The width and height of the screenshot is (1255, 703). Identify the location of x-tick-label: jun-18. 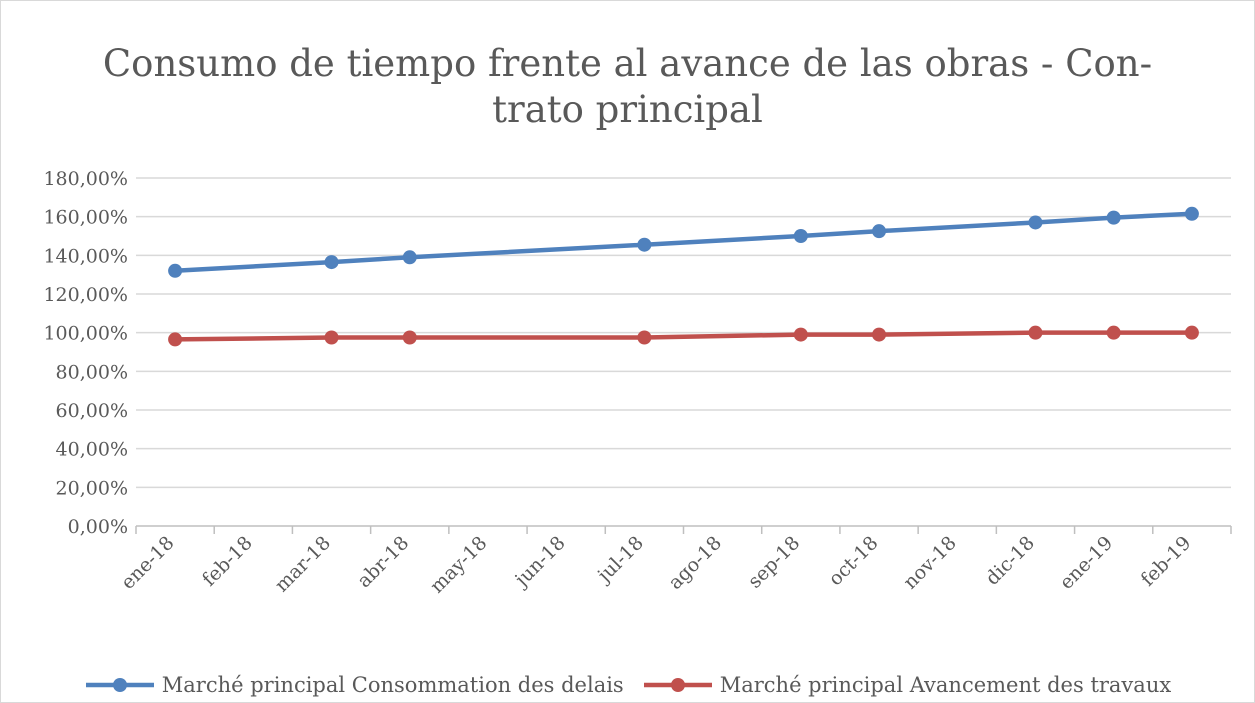
(540, 562).